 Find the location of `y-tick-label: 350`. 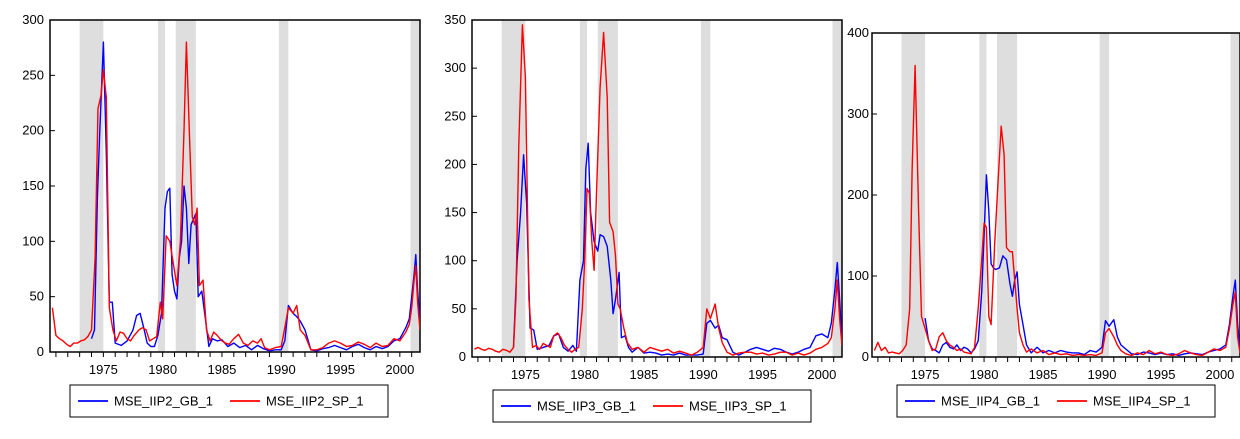

y-tick-label: 350 is located at coordinates (455, 19).